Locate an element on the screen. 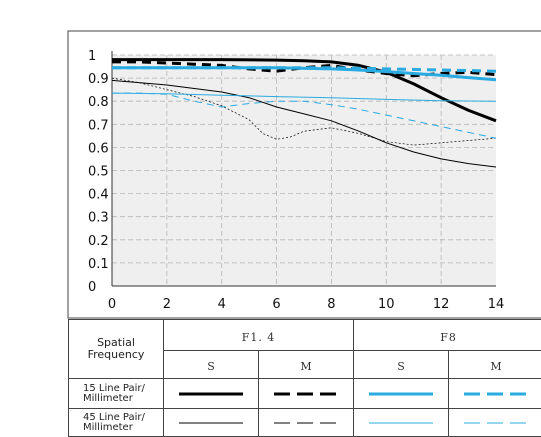  y-tick-labels: 0 0.1 0.2 0.3 0.4 0.5 0.6 0.7 0.8 0.9 1 is located at coordinates (98, 172).